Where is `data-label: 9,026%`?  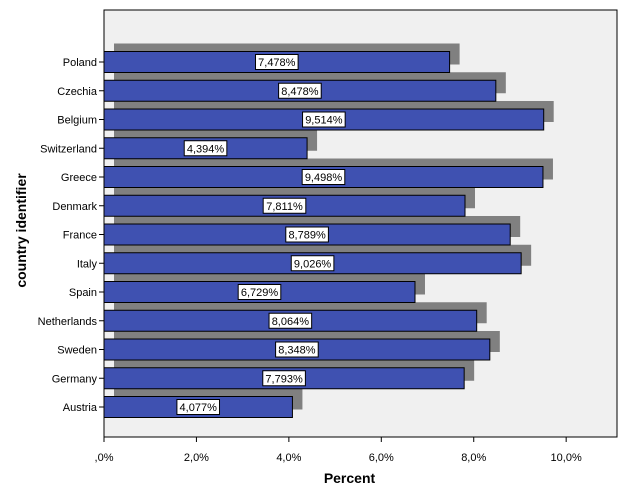 data-label: 9,026% is located at coordinates (313, 264).